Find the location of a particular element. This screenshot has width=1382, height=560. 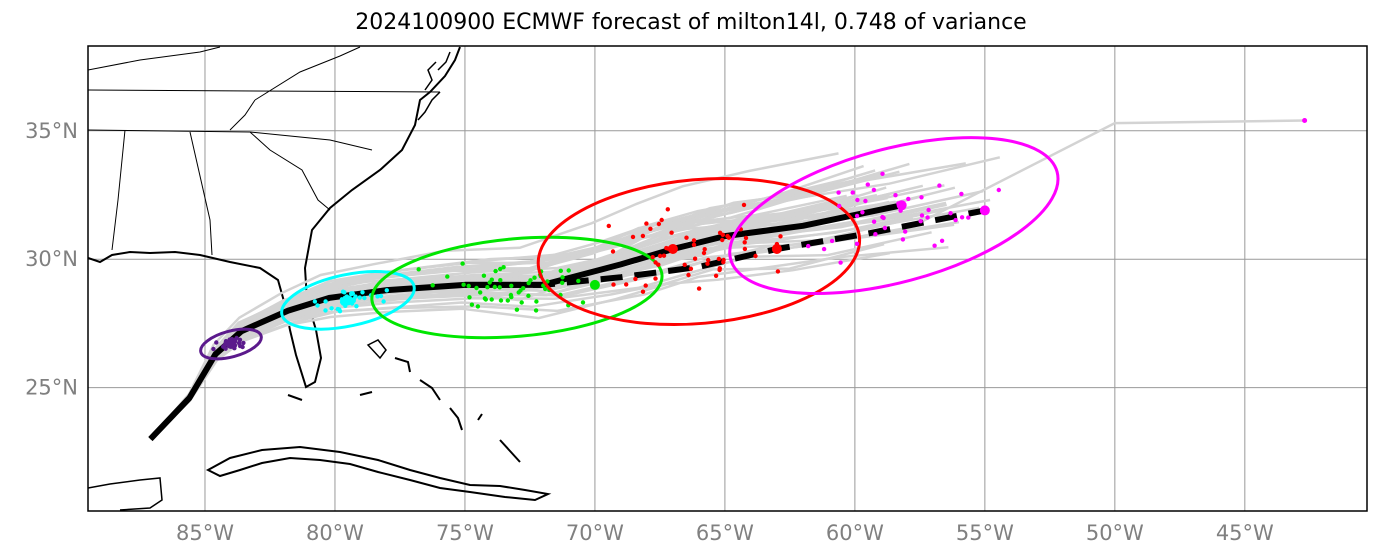

cape-area is located at coordinates (444, 61).